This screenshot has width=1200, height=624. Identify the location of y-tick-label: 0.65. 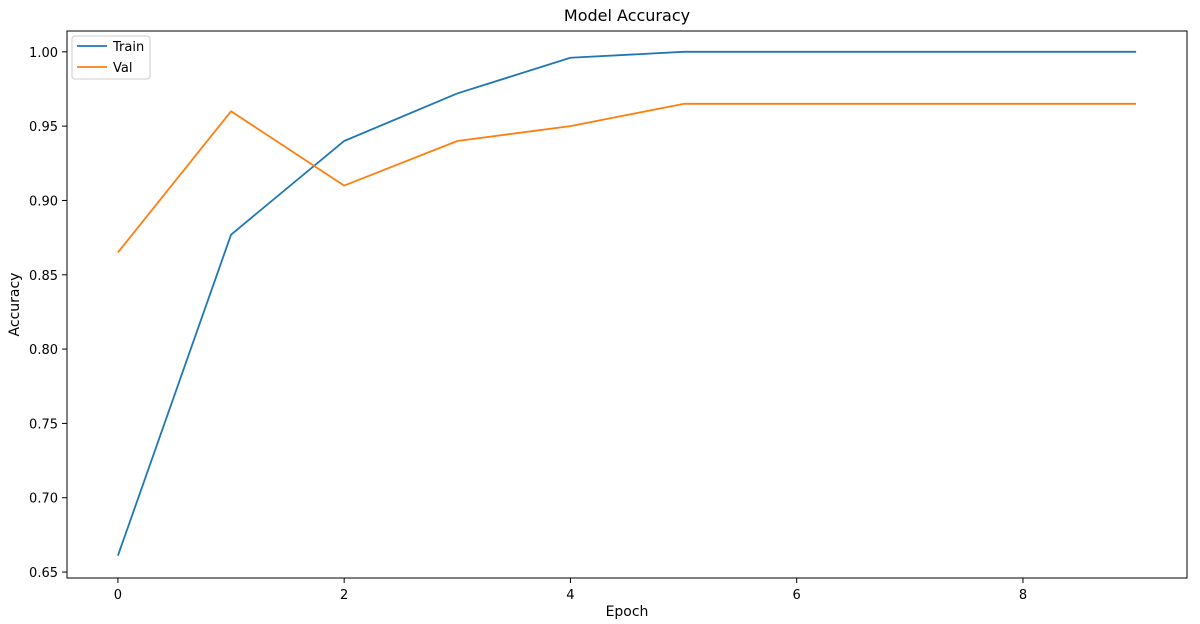
(43, 573).